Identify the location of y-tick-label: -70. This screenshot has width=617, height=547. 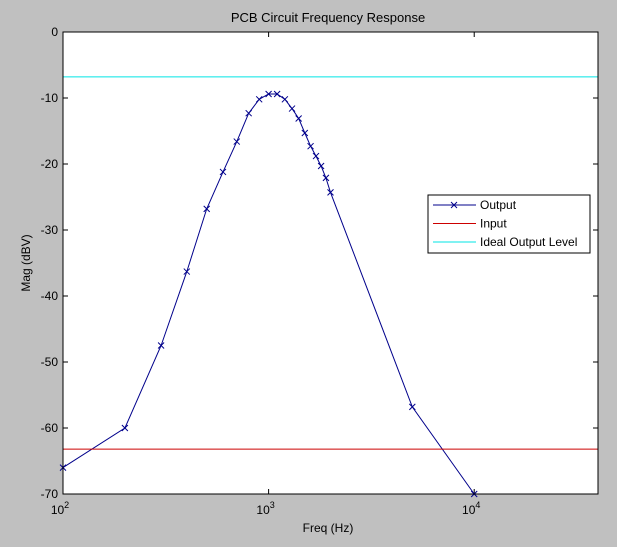
(50, 494).